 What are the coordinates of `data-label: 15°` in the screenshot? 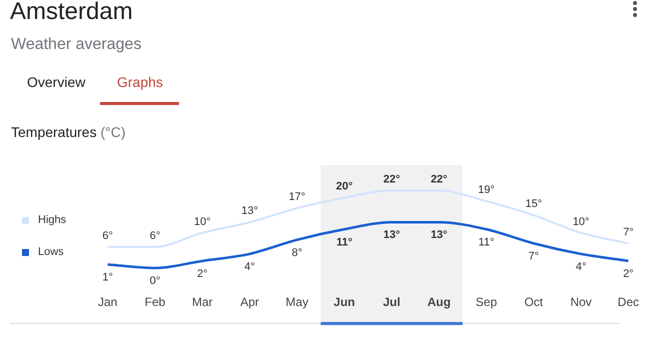 It's located at (533, 204).